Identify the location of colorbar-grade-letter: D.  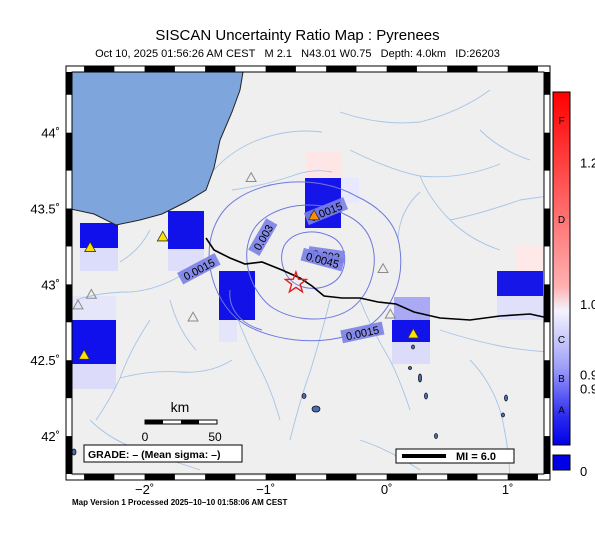
(561, 220).